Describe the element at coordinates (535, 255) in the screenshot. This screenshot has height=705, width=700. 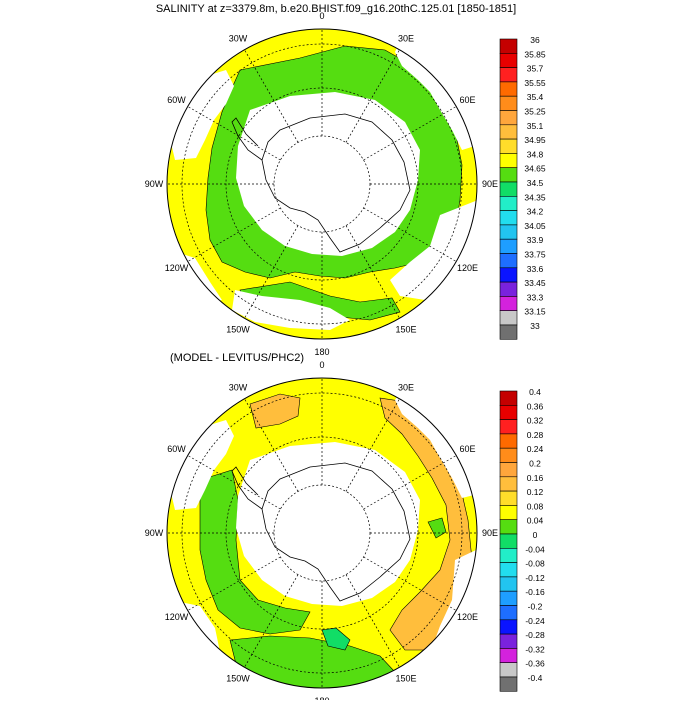
I see `colorbar-label: 33.75` at that location.